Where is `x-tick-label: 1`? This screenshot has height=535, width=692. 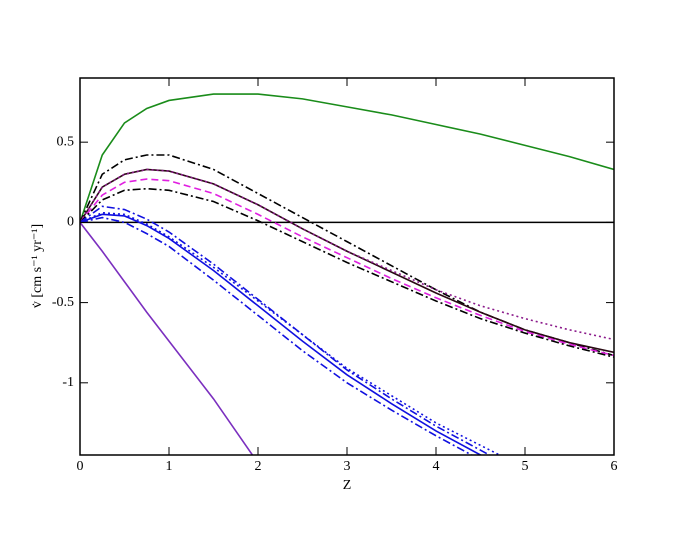 x-tick-label: 1 is located at coordinates (169, 466).